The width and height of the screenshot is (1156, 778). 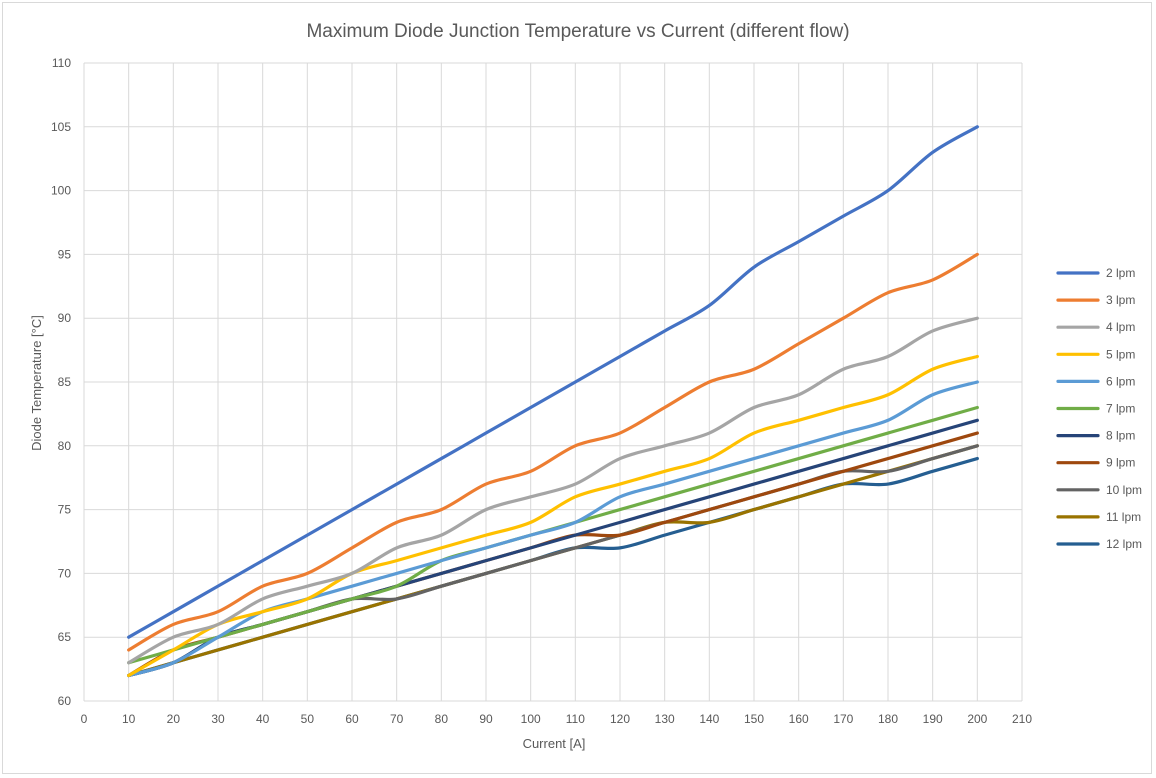 What do you see at coordinates (754, 719) in the screenshot?
I see `x-tick-label: 150` at bounding box center [754, 719].